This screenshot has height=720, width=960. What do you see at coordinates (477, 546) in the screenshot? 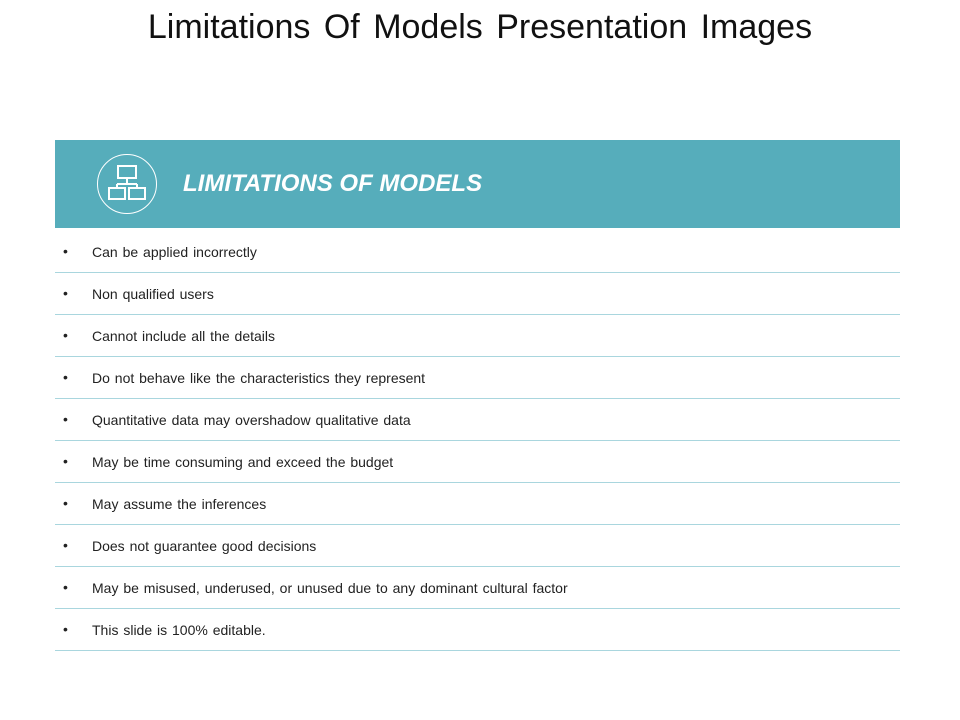
I see `list-item: • Does not guarantee good decisions` at bounding box center [477, 546].